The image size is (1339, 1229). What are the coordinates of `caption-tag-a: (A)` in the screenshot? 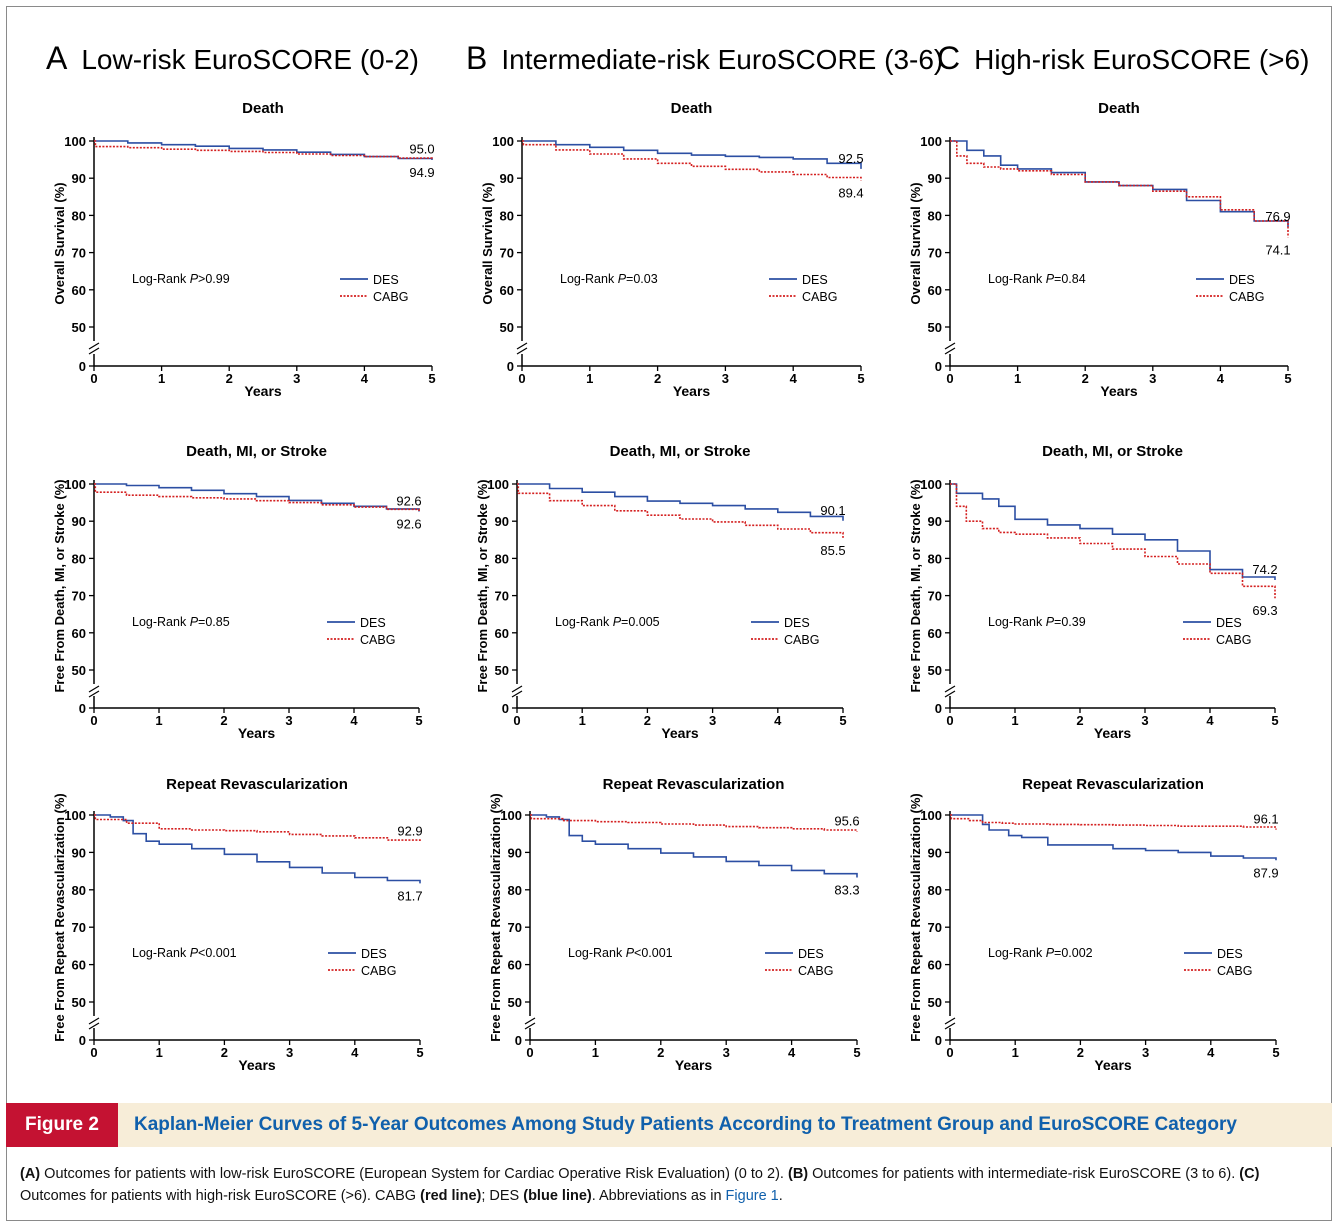 It's located at (30, 1174).